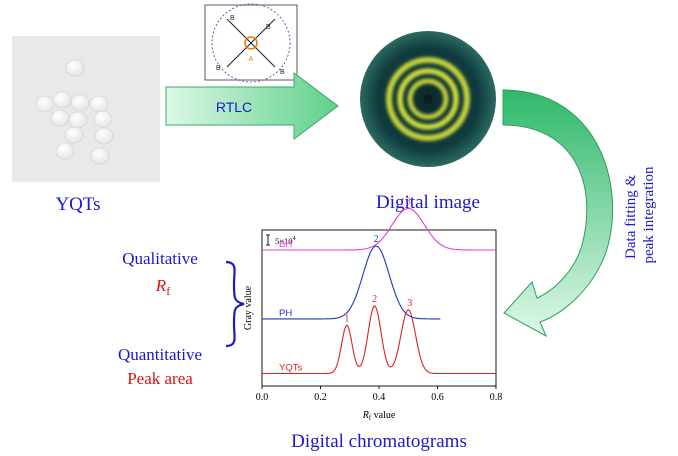 The width and height of the screenshot is (678, 456). I want to click on series-line-yqts, so click(379, 340).